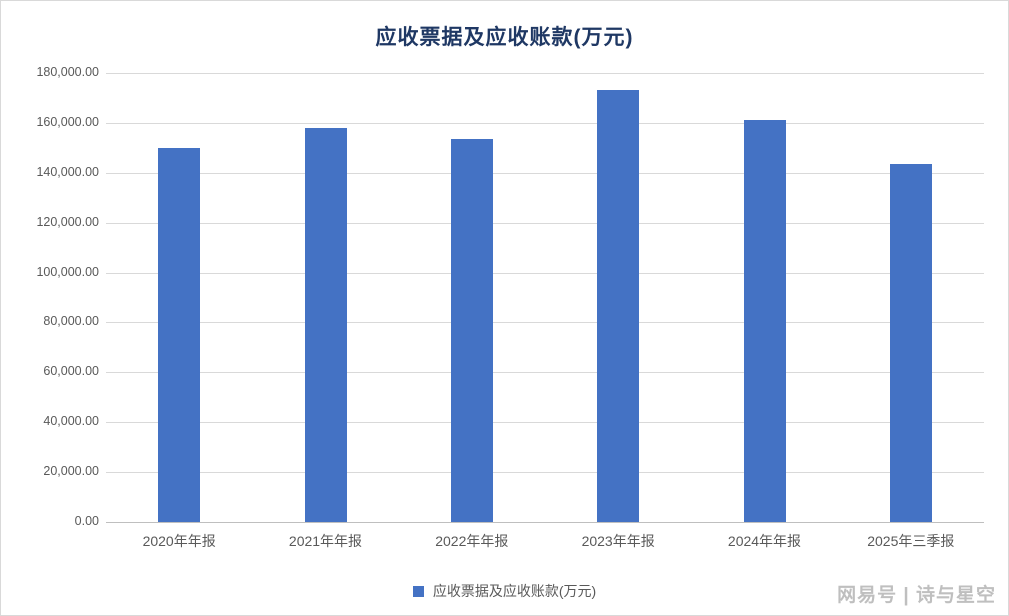 The image size is (1009, 616). Describe the element at coordinates (67, 221) in the screenshot. I see `y-tick-label: 120,000.00` at that location.